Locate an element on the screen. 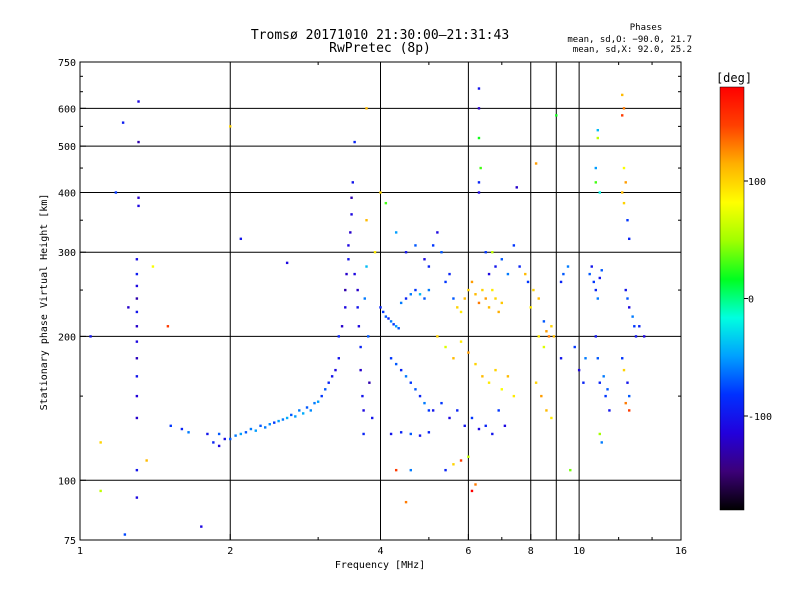  y-tick-label: 500 is located at coordinates (67, 147).